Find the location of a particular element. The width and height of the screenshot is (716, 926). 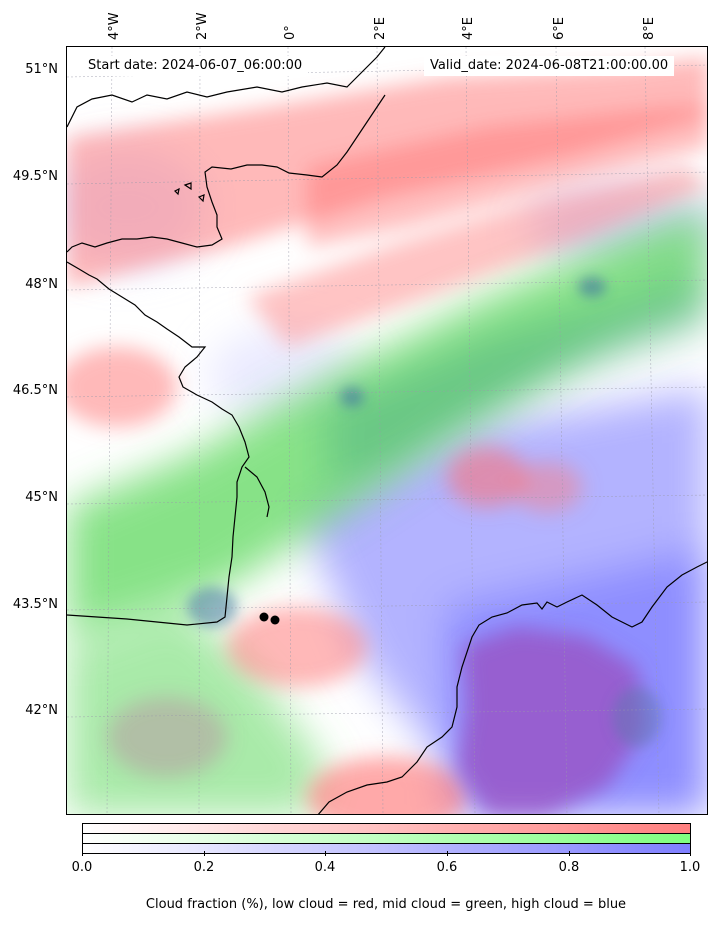

colorbar-label-4: 0.8 is located at coordinates (569, 867).